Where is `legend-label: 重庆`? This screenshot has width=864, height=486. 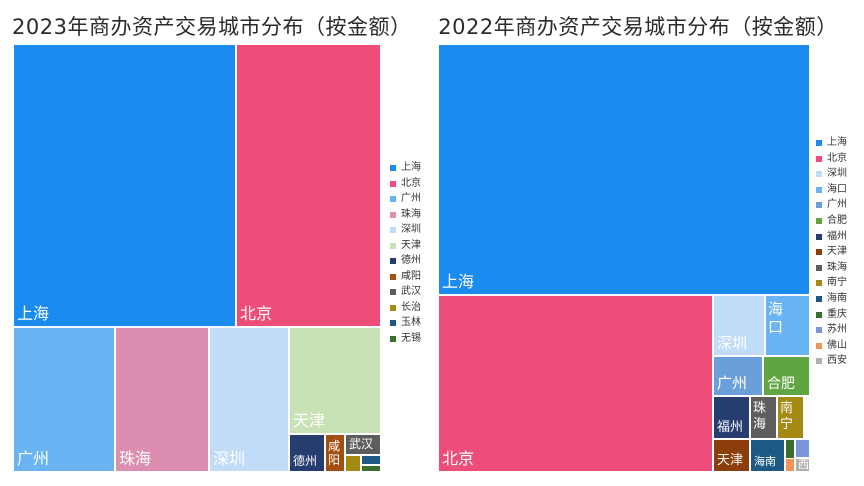
legend-label: 重庆 is located at coordinates (837, 314).